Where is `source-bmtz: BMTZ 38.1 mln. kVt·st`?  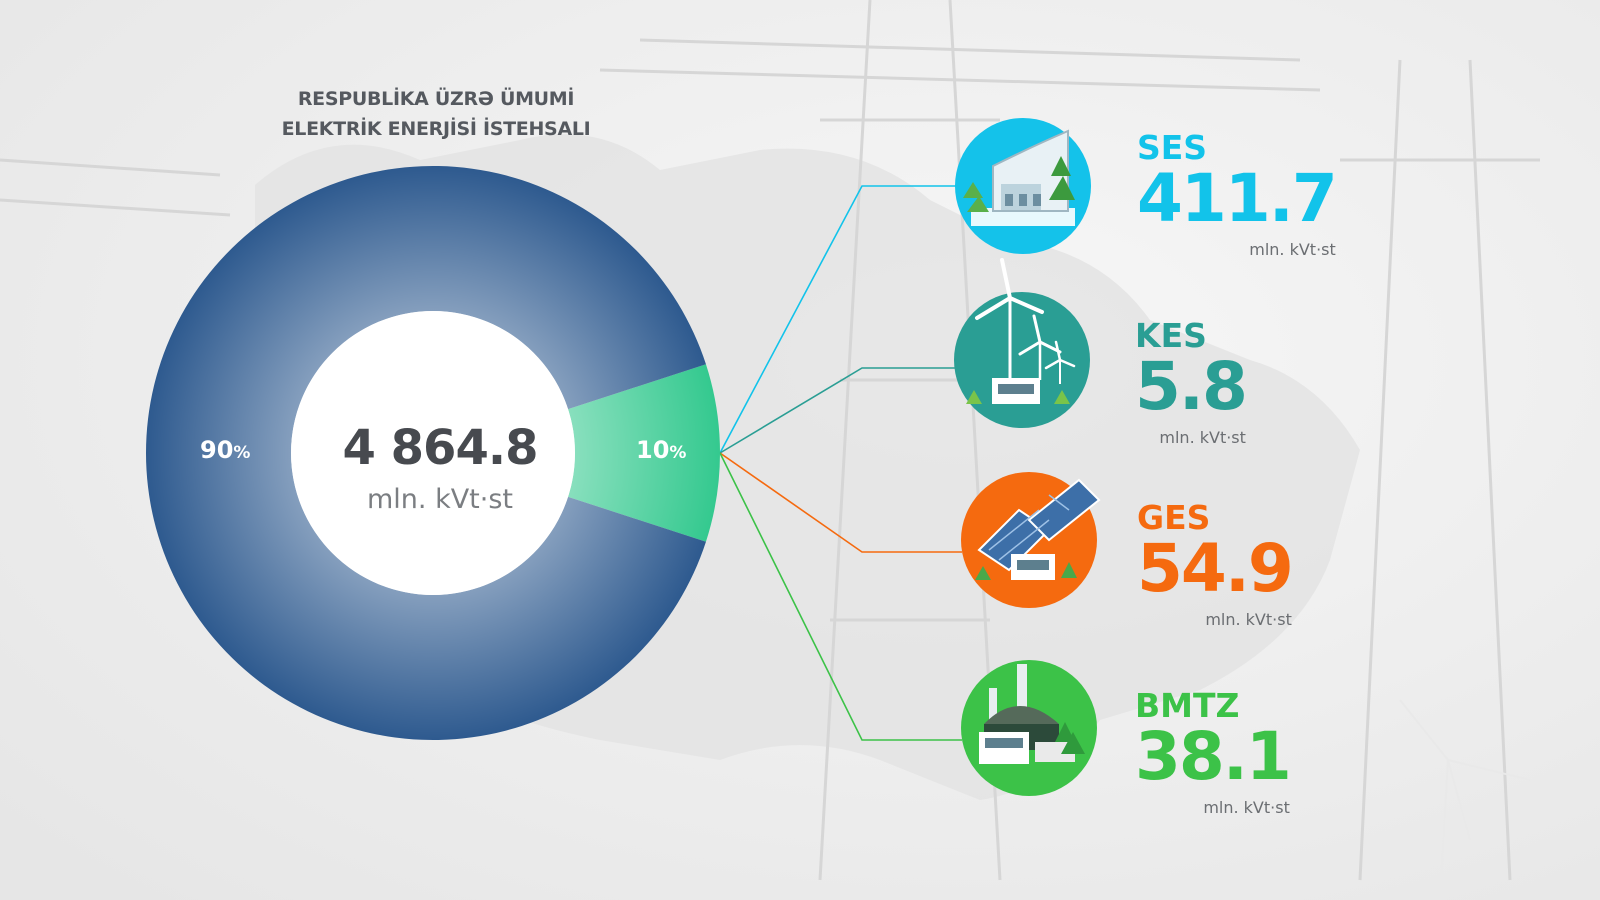
source-bmtz: BMTZ 38.1 mln. kVt·st is located at coordinates (1213, 752).